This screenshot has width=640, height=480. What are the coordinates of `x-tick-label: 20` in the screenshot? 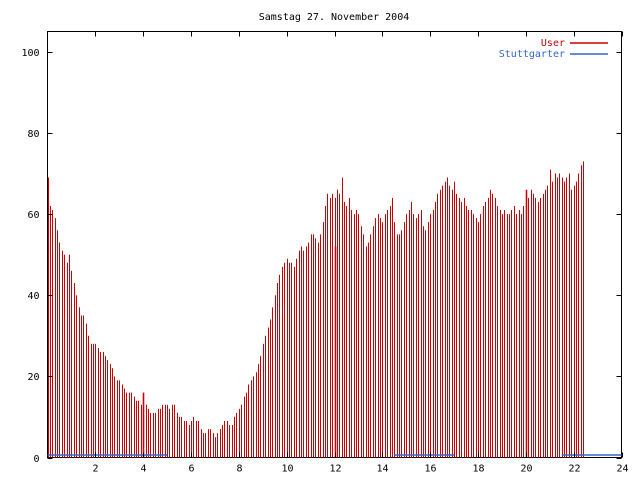 It's located at (526, 469).